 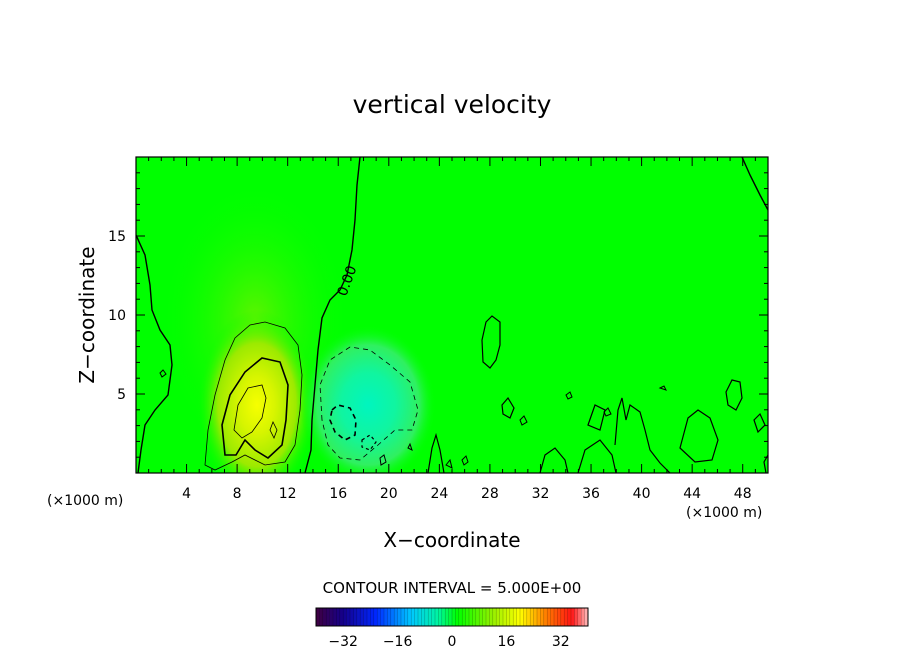 I want to click on x-tick-label: 20, so click(x=389, y=494).